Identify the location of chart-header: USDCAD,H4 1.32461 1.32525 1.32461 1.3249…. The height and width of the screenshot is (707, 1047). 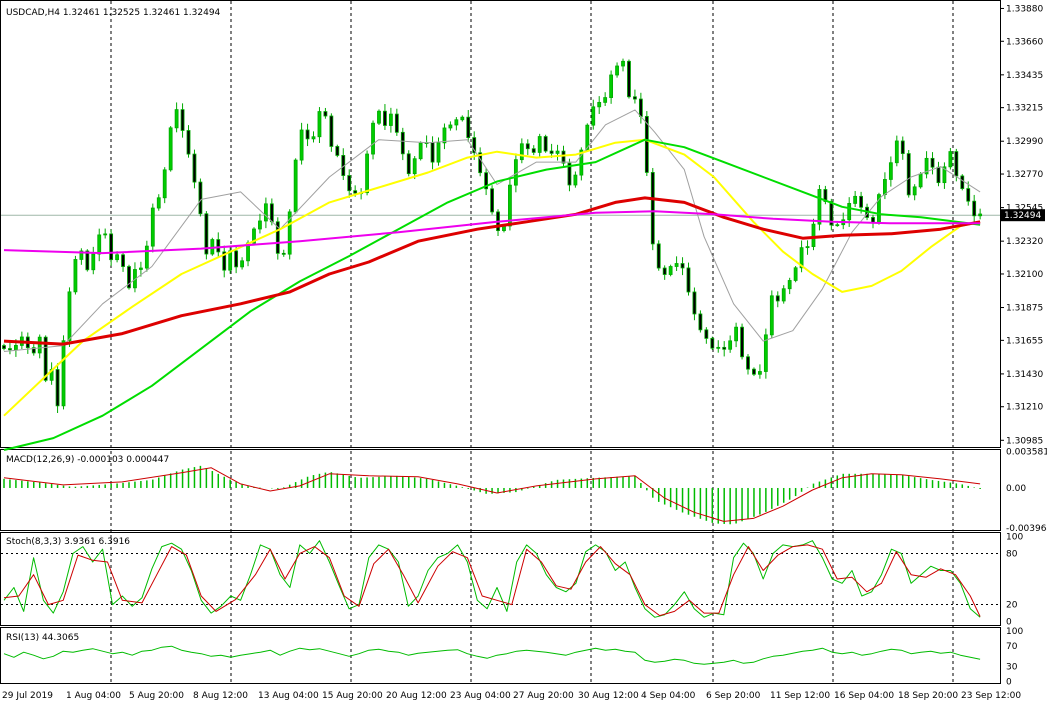
(113, 13).